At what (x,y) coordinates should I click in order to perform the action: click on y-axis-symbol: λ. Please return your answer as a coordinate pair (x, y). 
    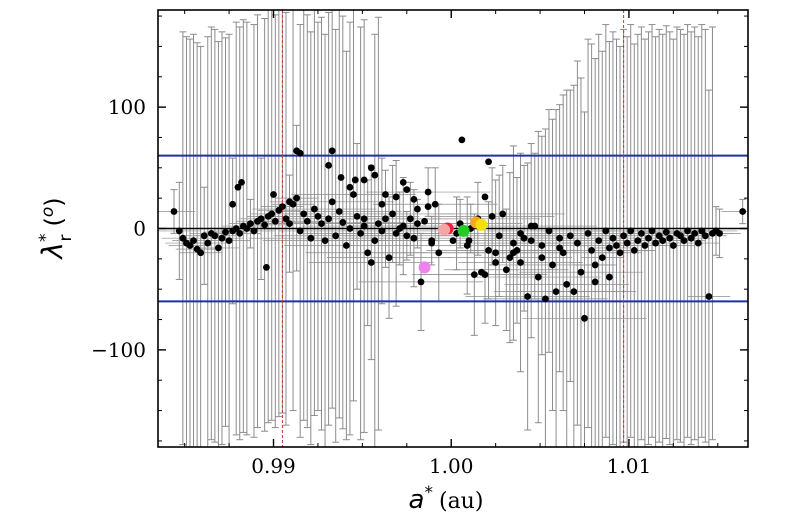
    Looking at the image, I should click on (52, 251).